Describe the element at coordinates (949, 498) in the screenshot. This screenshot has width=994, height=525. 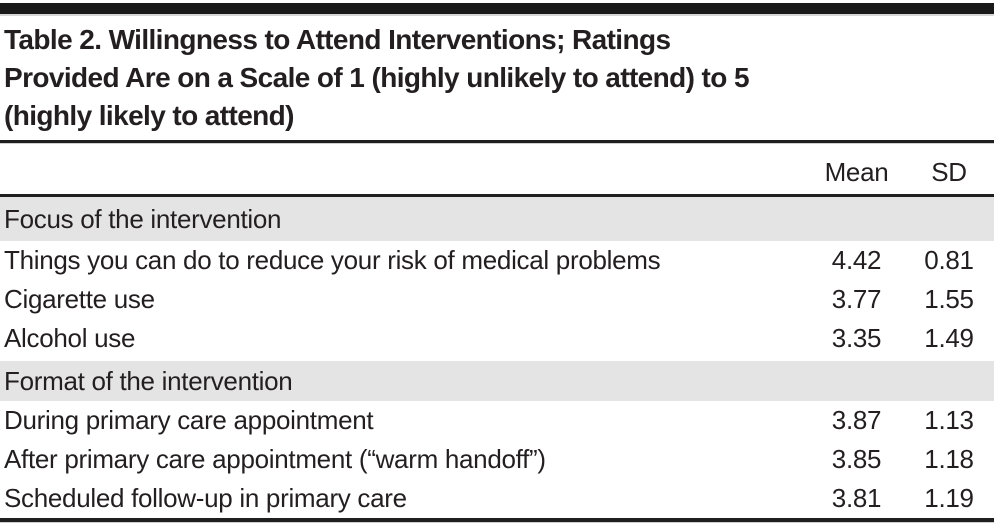
I see `sd-value: 1.19` at that location.